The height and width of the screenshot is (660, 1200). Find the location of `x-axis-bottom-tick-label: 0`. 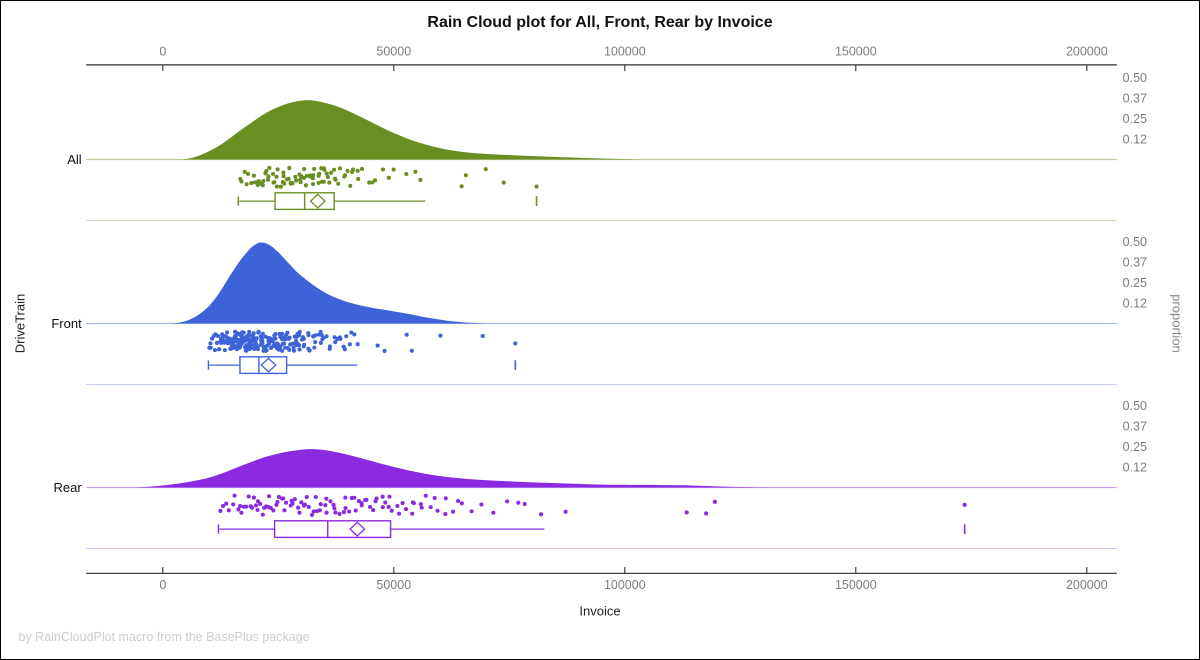

x-axis-bottom-tick-label: 0 is located at coordinates (162, 585).